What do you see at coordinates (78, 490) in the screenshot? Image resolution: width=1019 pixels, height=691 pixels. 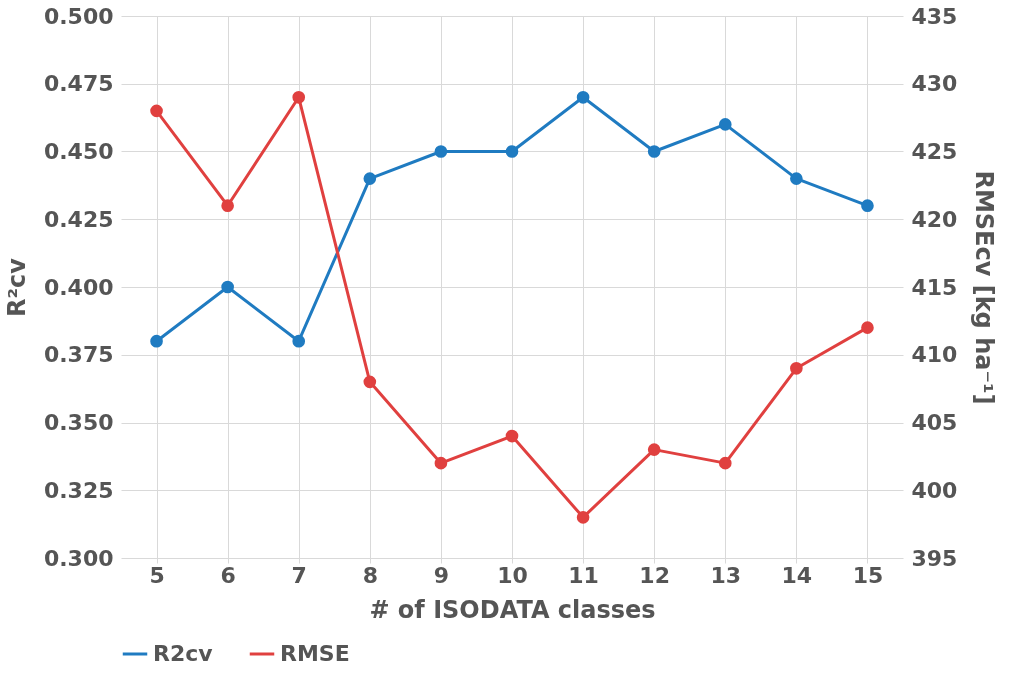 I see `y-tick-label: 0.325` at bounding box center [78, 490].